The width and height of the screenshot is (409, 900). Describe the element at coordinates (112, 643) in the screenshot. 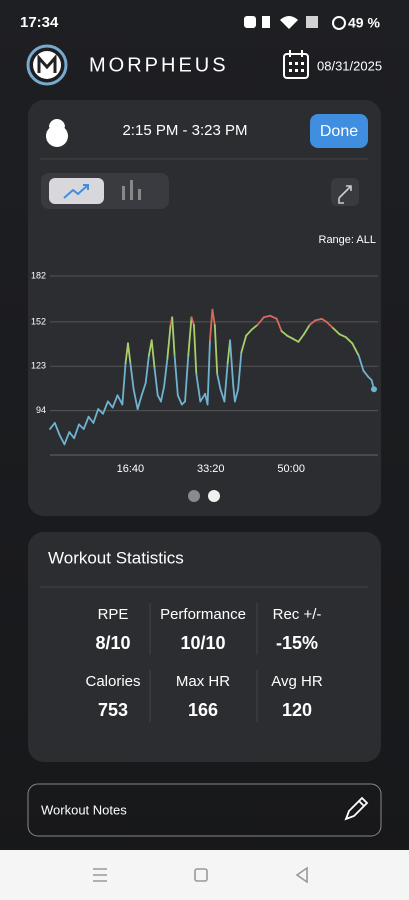

I see `stat-value: 8/10` at that location.